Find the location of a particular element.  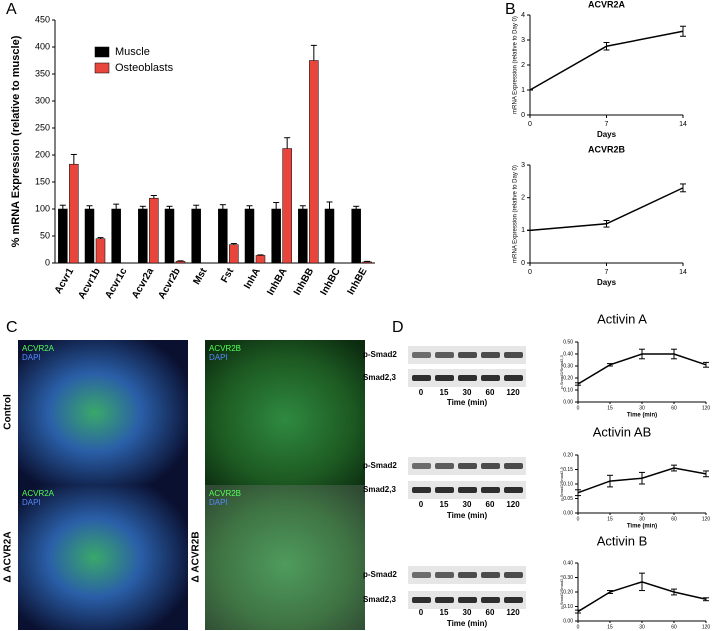

y-tick-label: 150 is located at coordinates (42, 181).